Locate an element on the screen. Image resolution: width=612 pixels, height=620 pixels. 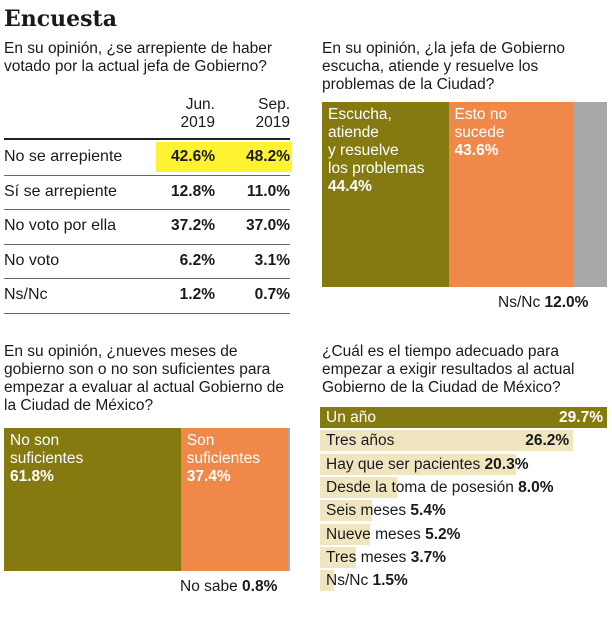
row-value: 12.8% is located at coordinates (193, 191).